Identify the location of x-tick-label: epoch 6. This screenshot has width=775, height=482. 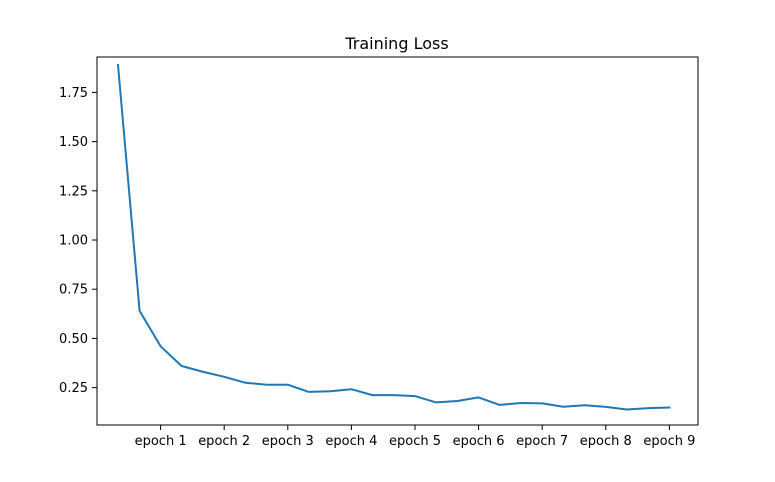
(479, 441).